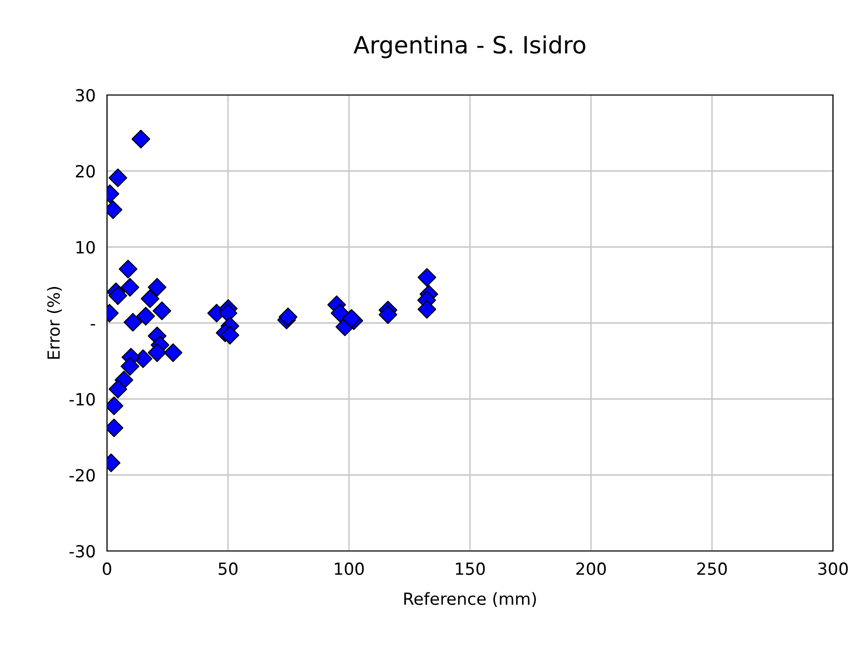 The height and width of the screenshot is (647, 858). I want to click on y-tick-label: 10, so click(85, 247).